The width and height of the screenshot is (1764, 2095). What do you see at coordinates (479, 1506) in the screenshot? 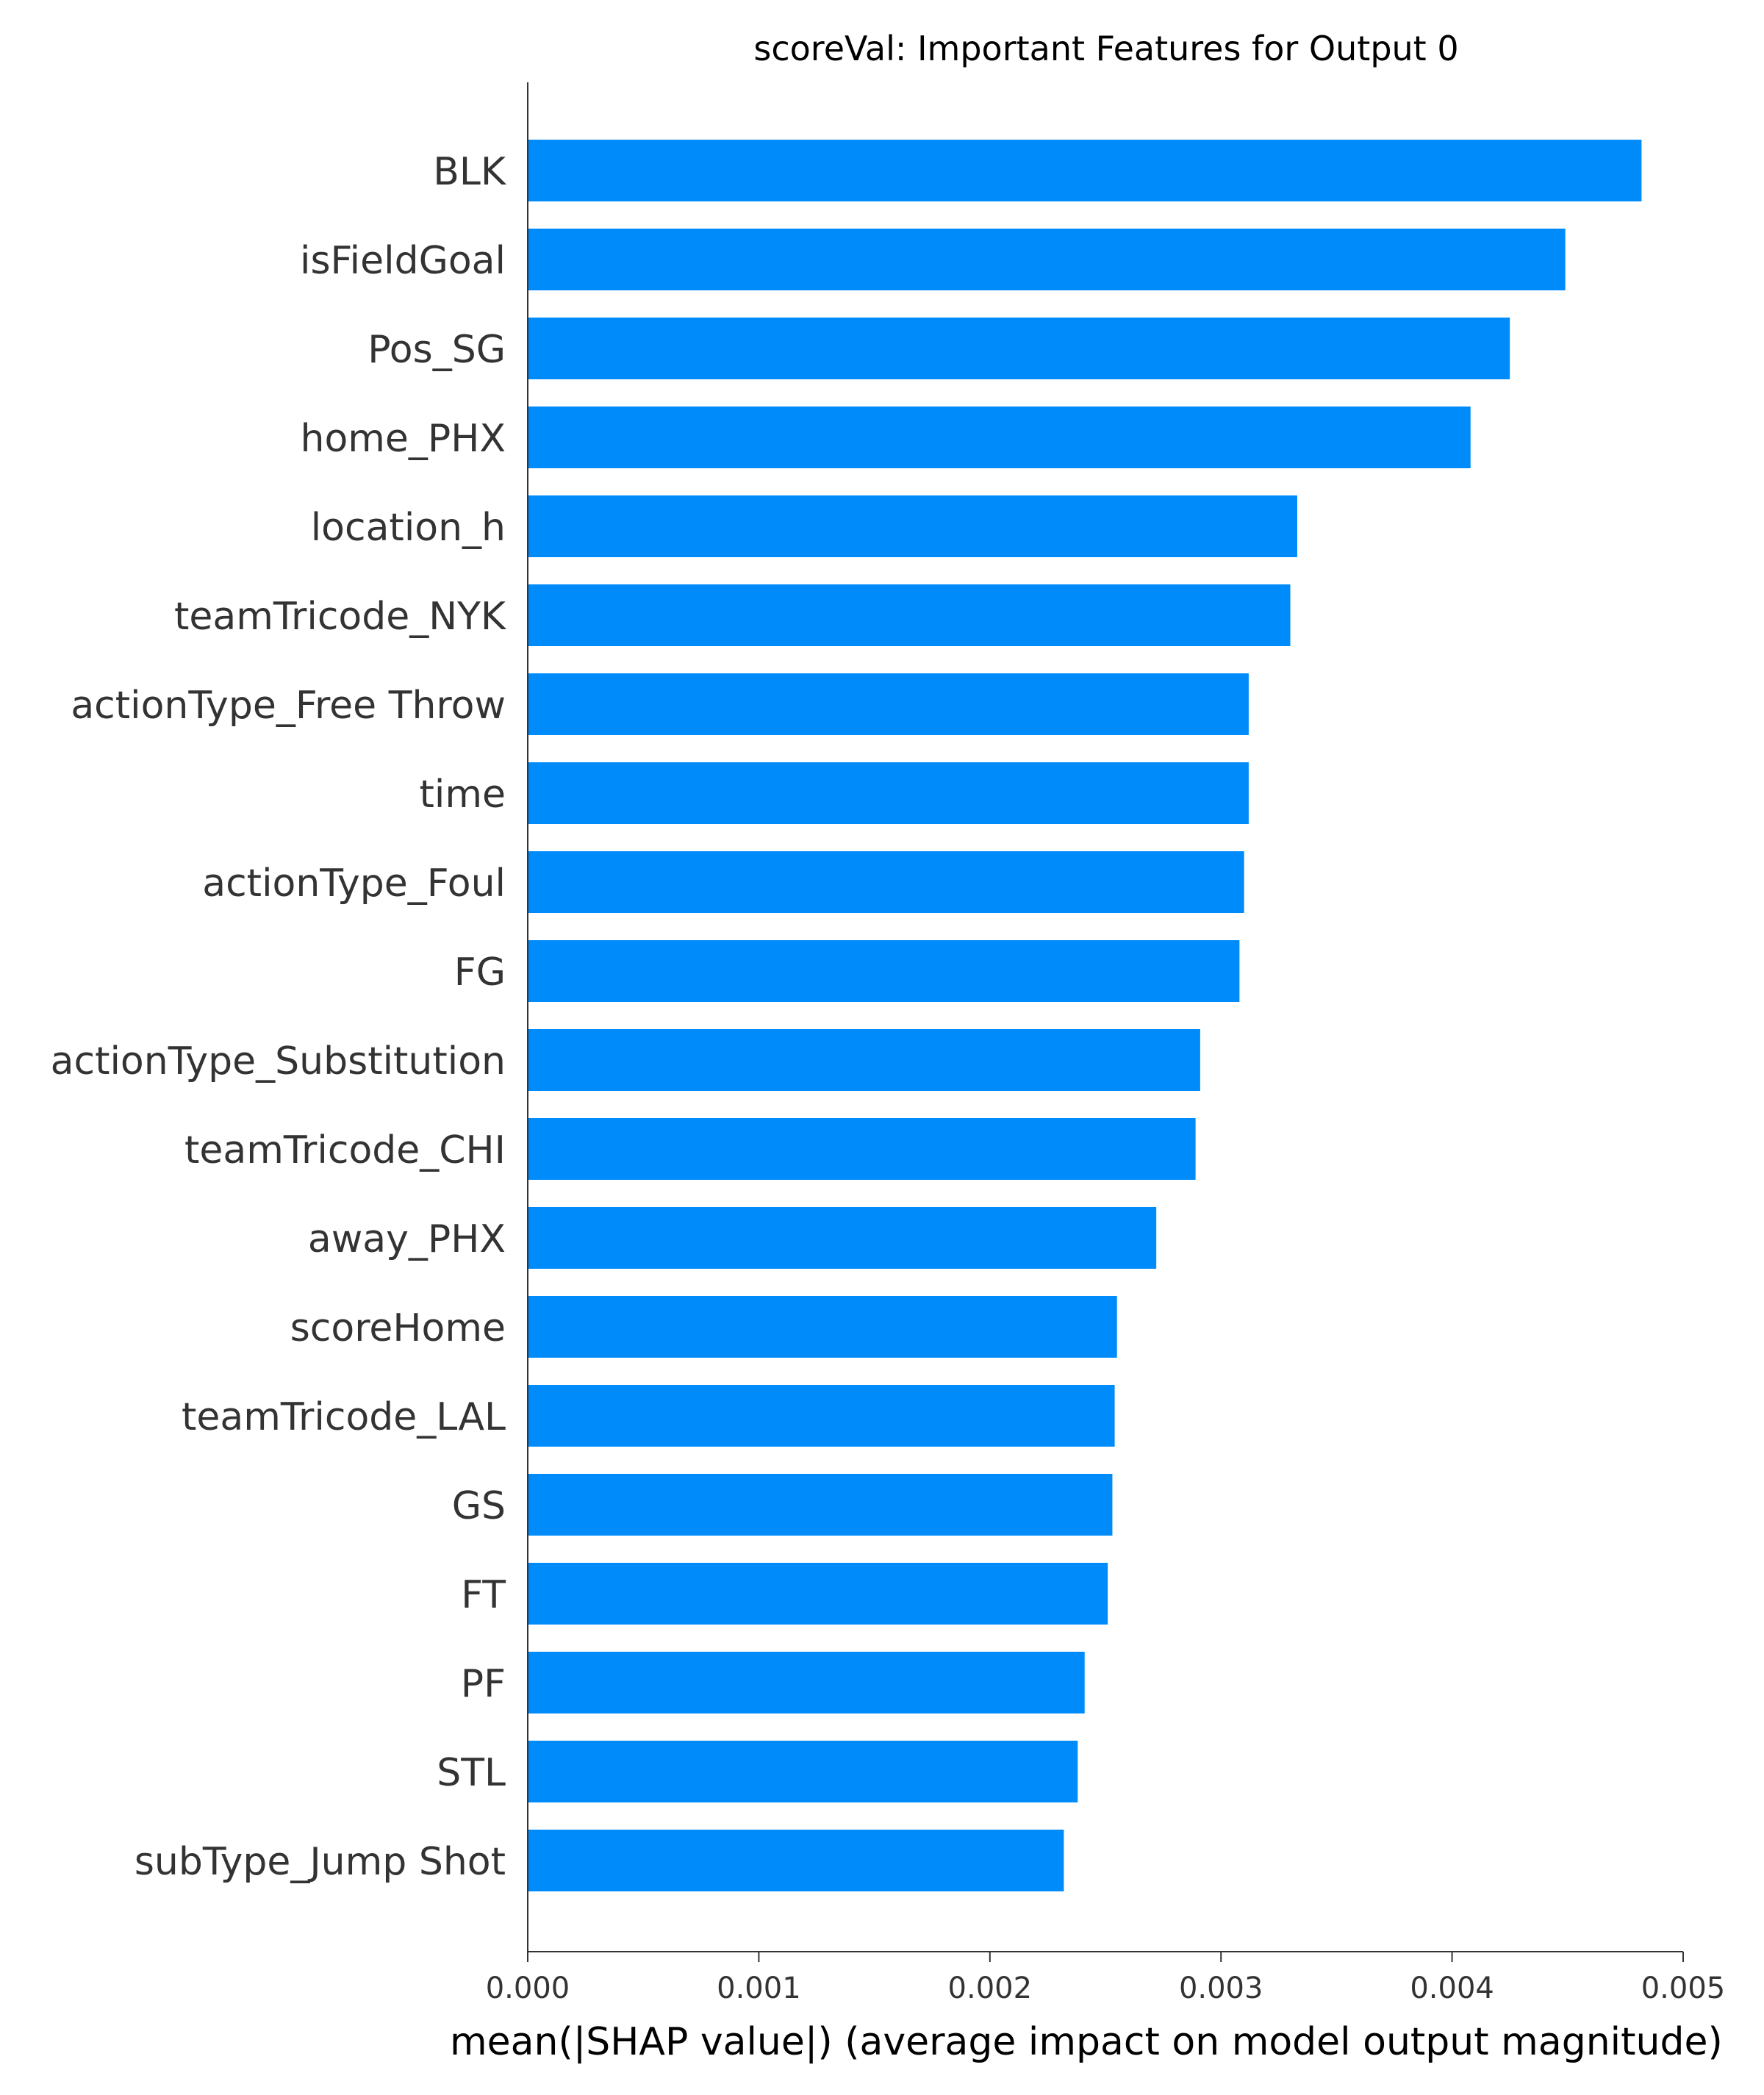
I see `category-label-15: GS` at bounding box center [479, 1506].